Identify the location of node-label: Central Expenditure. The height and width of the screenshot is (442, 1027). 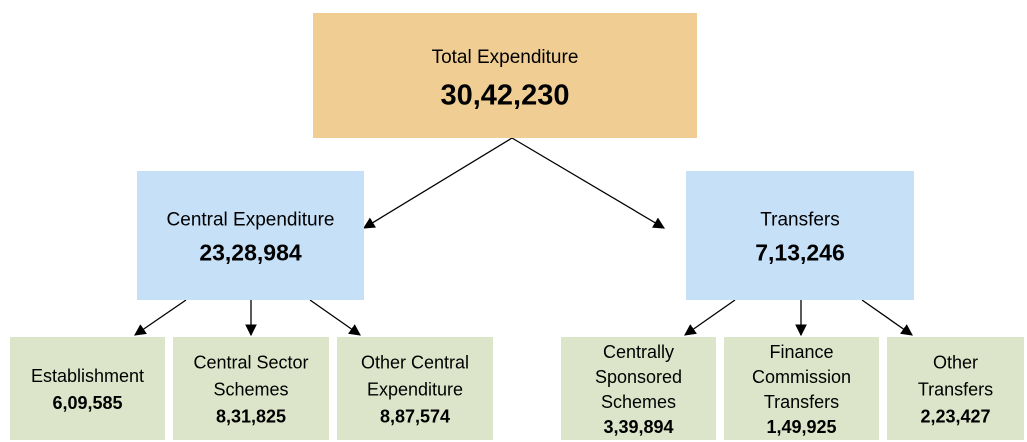
(251, 220).